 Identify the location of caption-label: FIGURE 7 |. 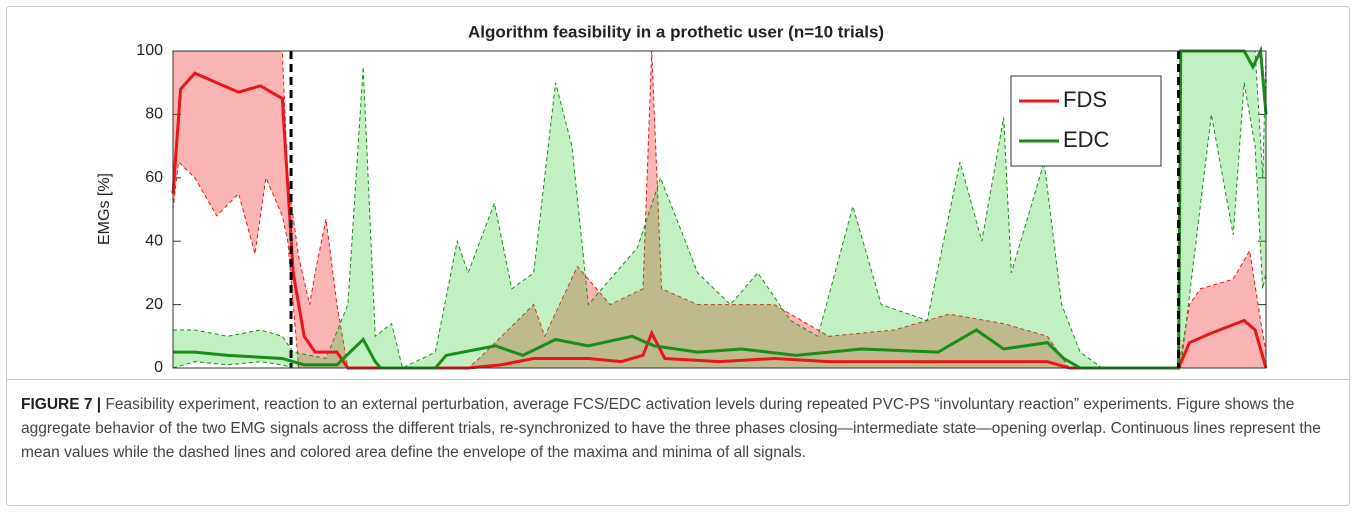
(61, 404).